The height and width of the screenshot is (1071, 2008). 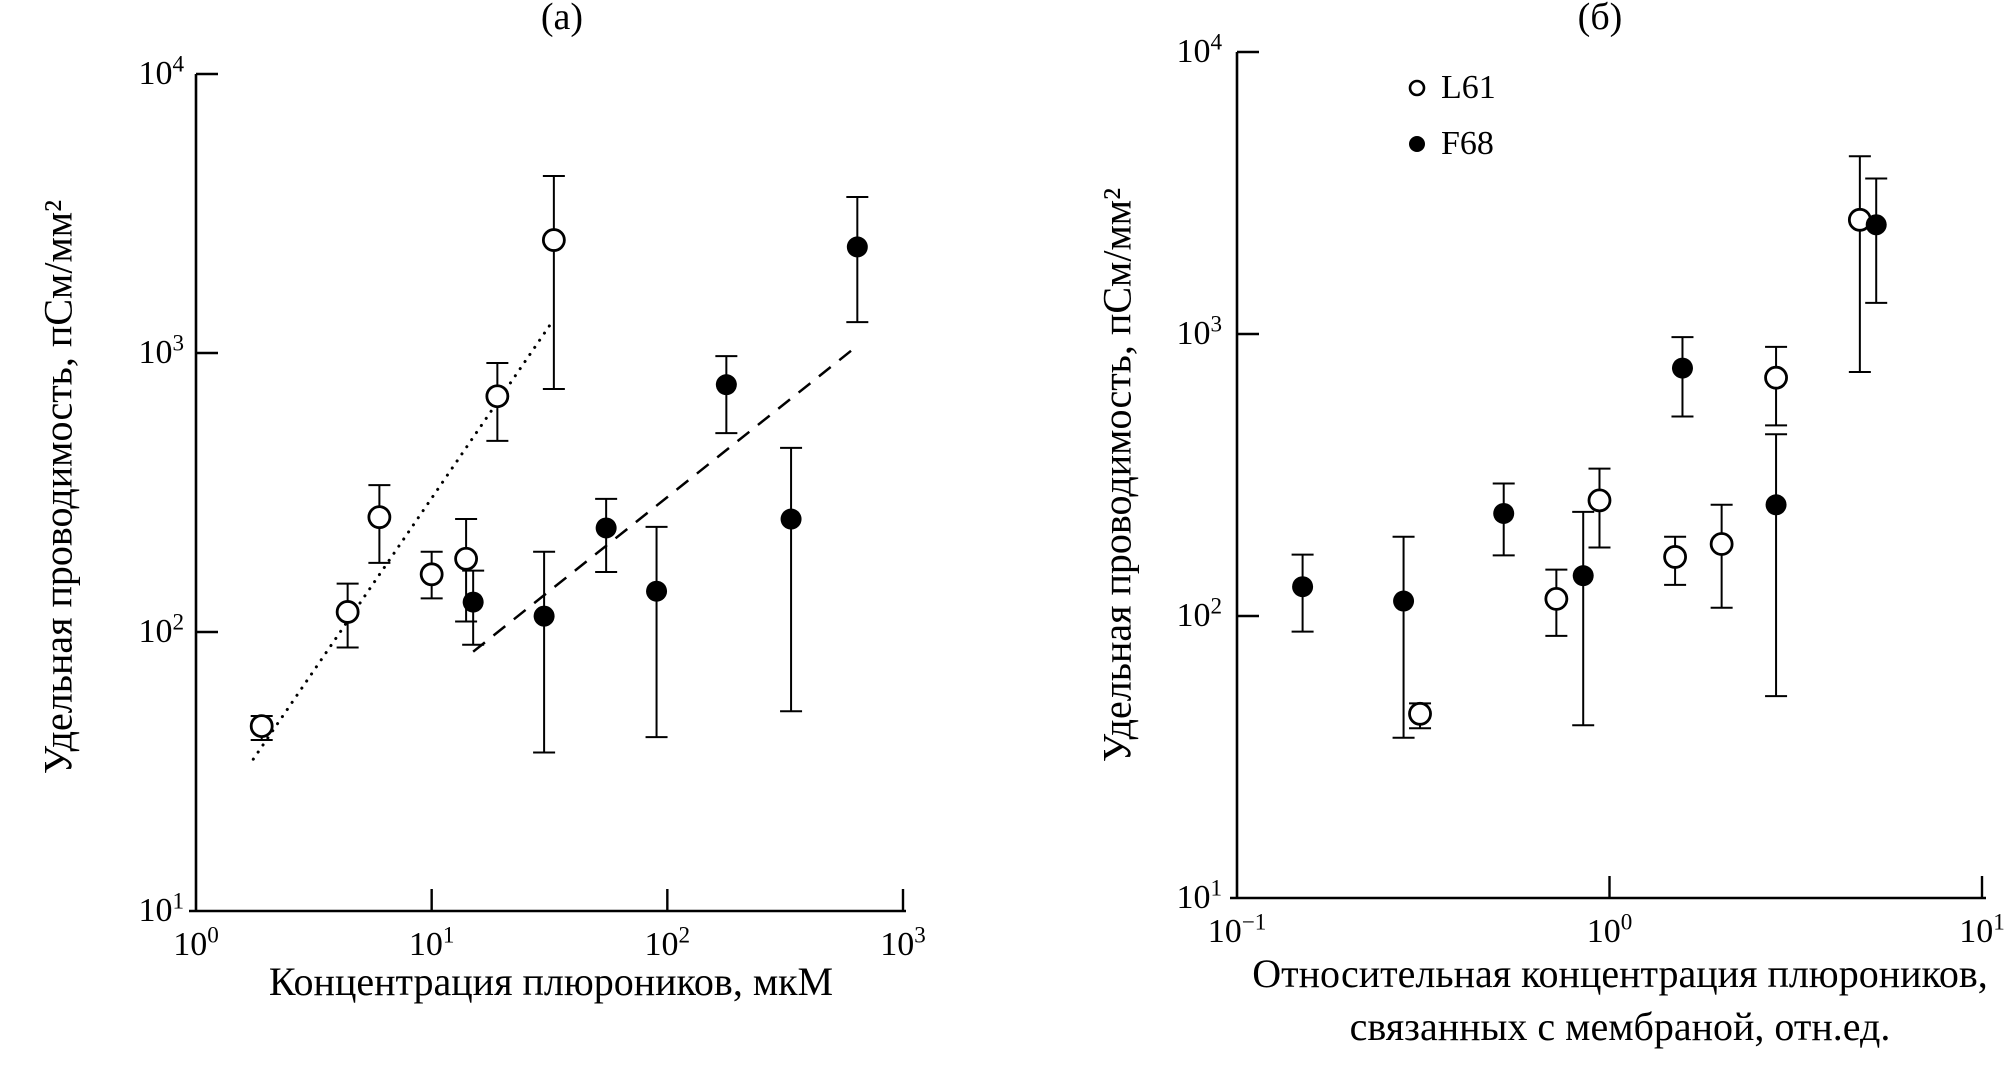 I want to click on legend-label-f68: F68, so click(x=1467, y=143).